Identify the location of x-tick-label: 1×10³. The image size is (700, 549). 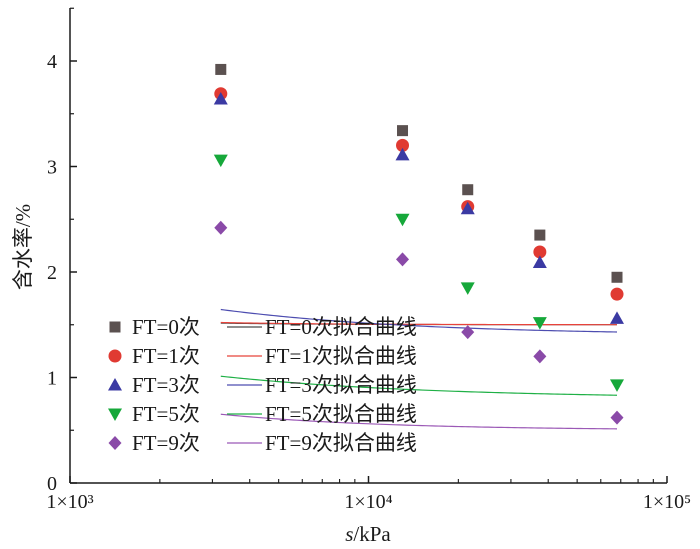
(69, 502).